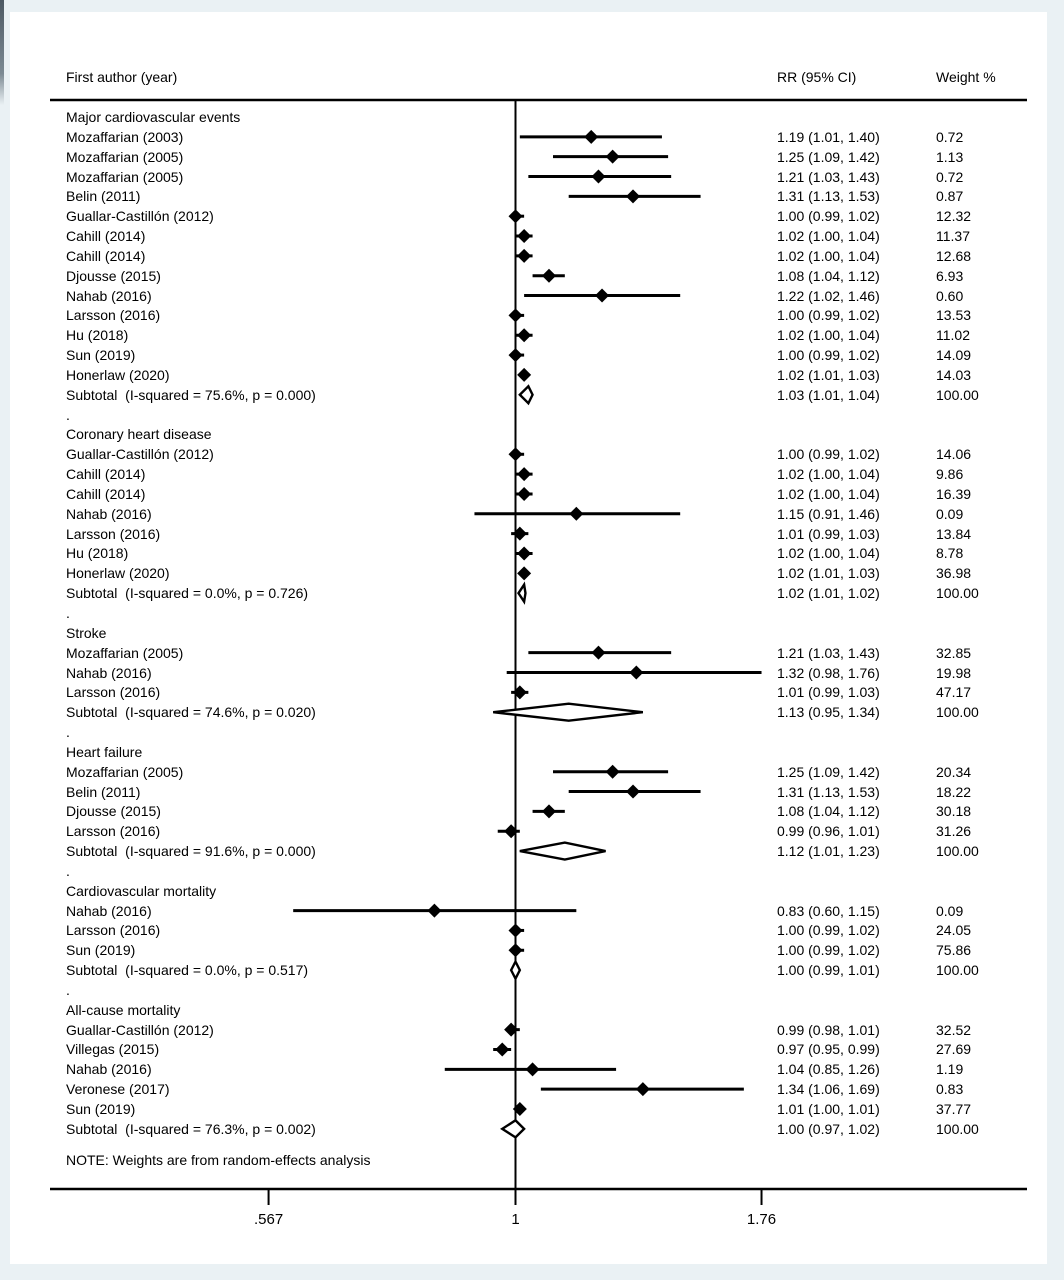 The image size is (1064, 1280). Describe the element at coordinates (103, 196) in the screenshot. I see `study-label: Belin (2011)` at that location.